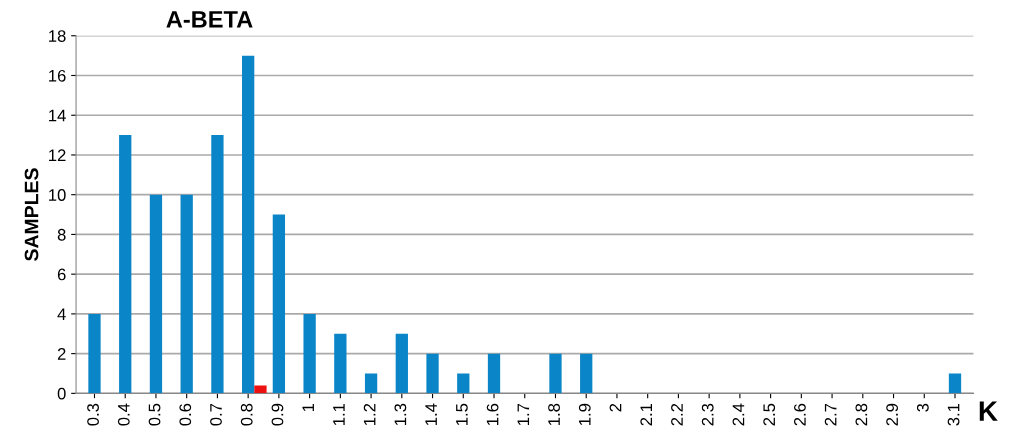  What do you see at coordinates (861, 414) in the screenshot?
I see `x-tick-label: 2.8` at bounding box center [861, 414].